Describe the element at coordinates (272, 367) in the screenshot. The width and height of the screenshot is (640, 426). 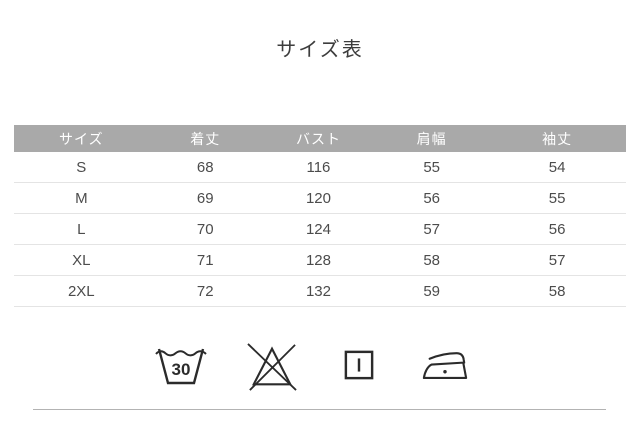
I see `do-not-bleach-icon` at that location.